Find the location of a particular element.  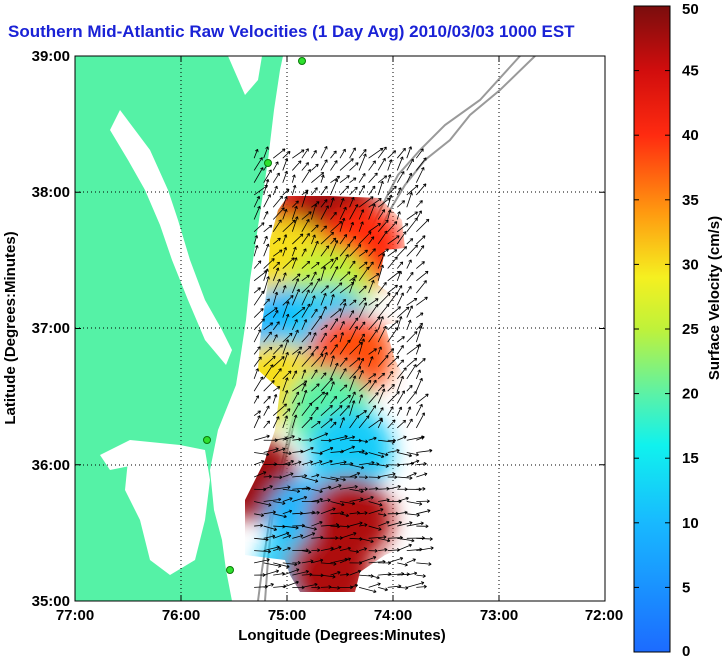

y-tick-label: 35:00 is located at coordinates (51, 601).